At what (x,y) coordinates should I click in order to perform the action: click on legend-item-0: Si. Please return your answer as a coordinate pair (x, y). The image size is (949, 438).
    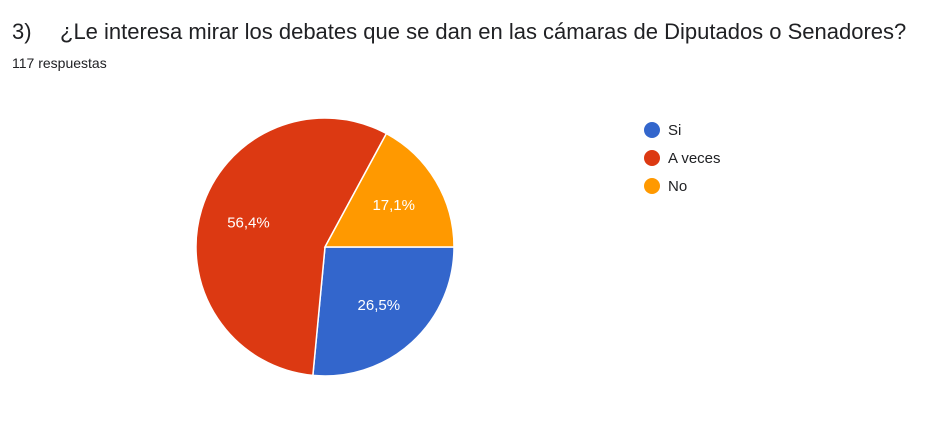
    Looking at the image, I should click on (682, 130).